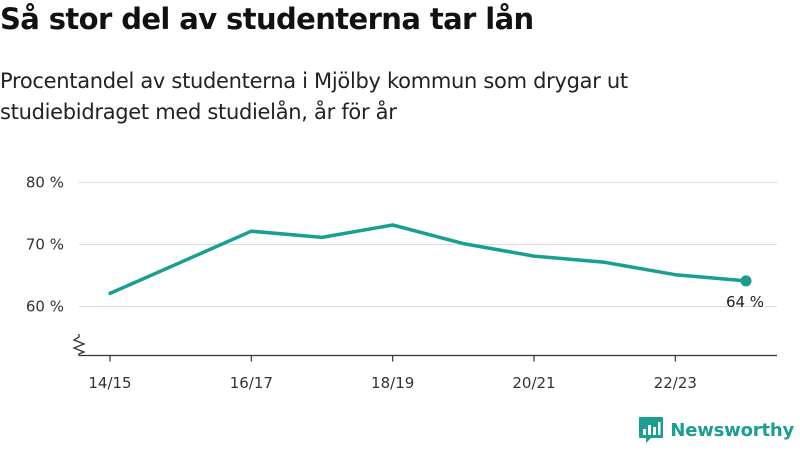 The height and width of the screenshot is (450, 800). I want to click on data-point-16/17, so click(251, 231).